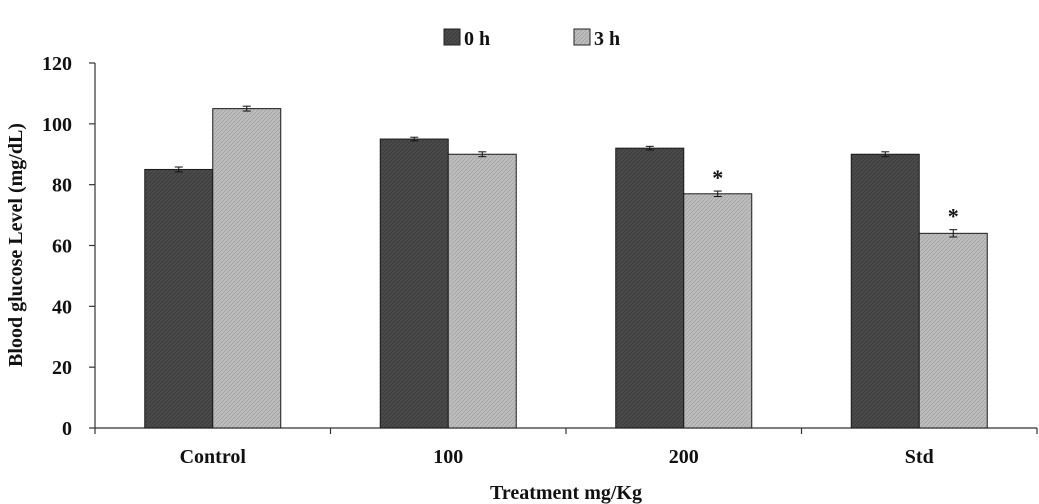 Image resolution: width=1039 pixels, height=504 pixels. I want to click on y-tick-label: 40, so click(62, 307).